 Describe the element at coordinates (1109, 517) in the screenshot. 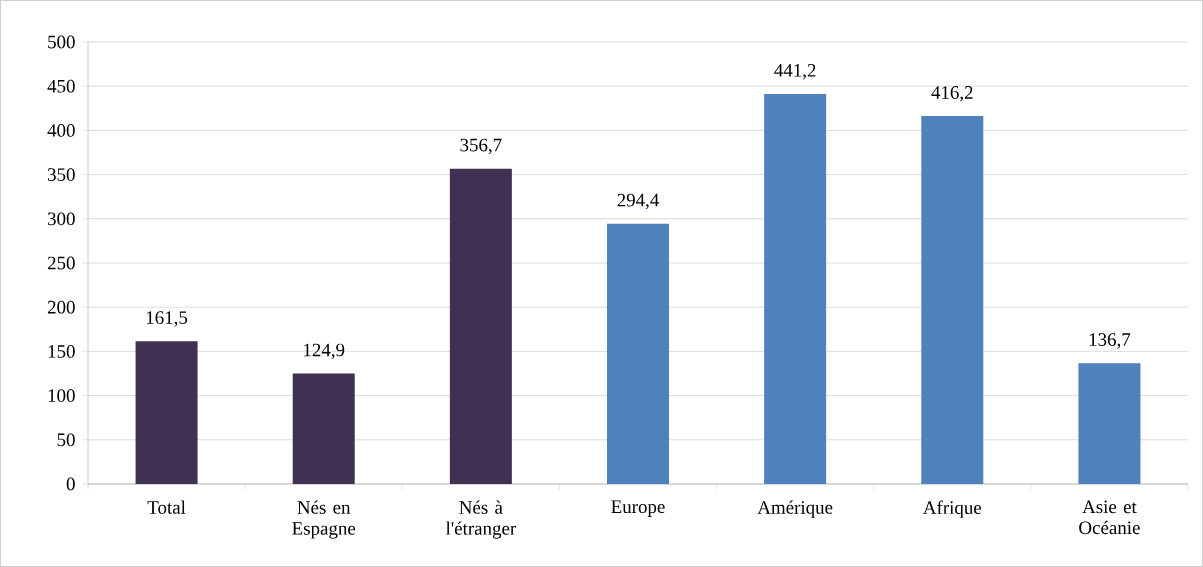

I see `x-tick-label: Asie et Océanie` at that location.